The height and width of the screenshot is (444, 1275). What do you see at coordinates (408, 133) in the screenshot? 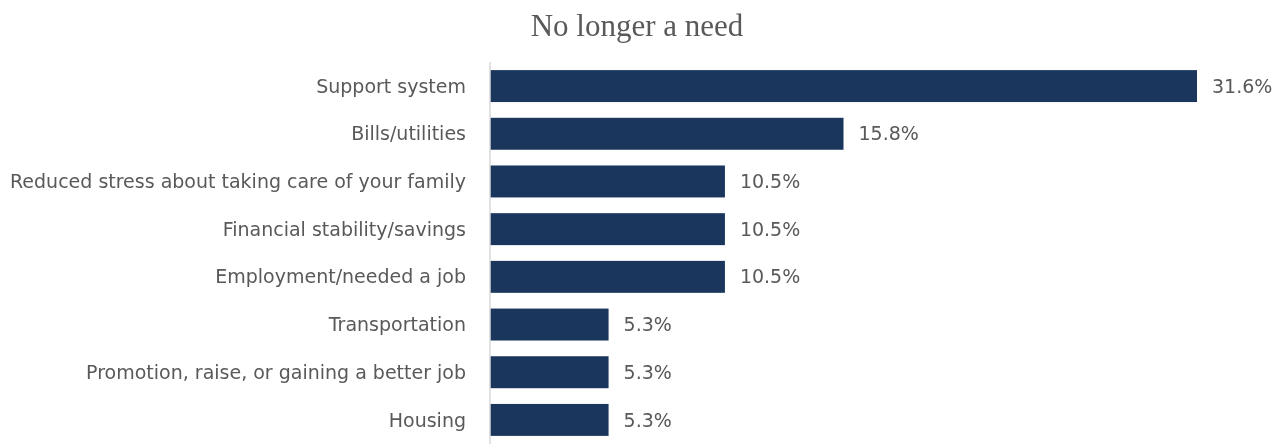
I see `y-tick-label: Bills/utilities` at bounding box center [408, 133].